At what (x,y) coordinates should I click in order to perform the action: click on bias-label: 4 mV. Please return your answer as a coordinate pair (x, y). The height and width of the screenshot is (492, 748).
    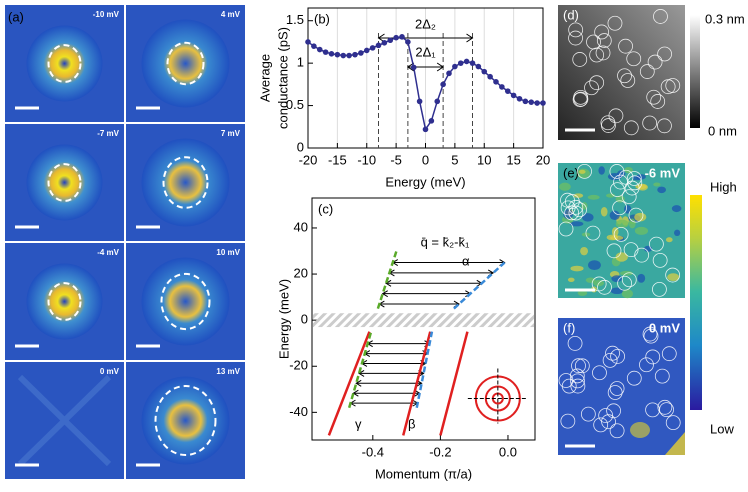
    Looking at the image, I should click on (231, 14).